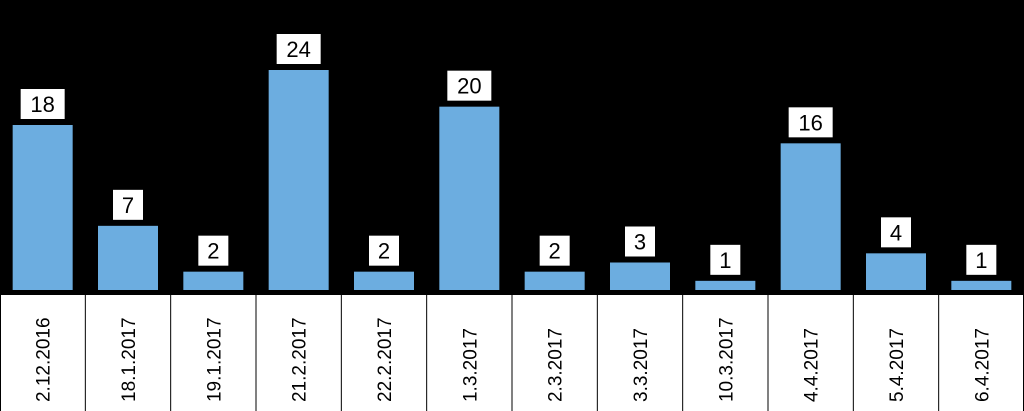  I want to click on data-label: 3, so click(640, 242).